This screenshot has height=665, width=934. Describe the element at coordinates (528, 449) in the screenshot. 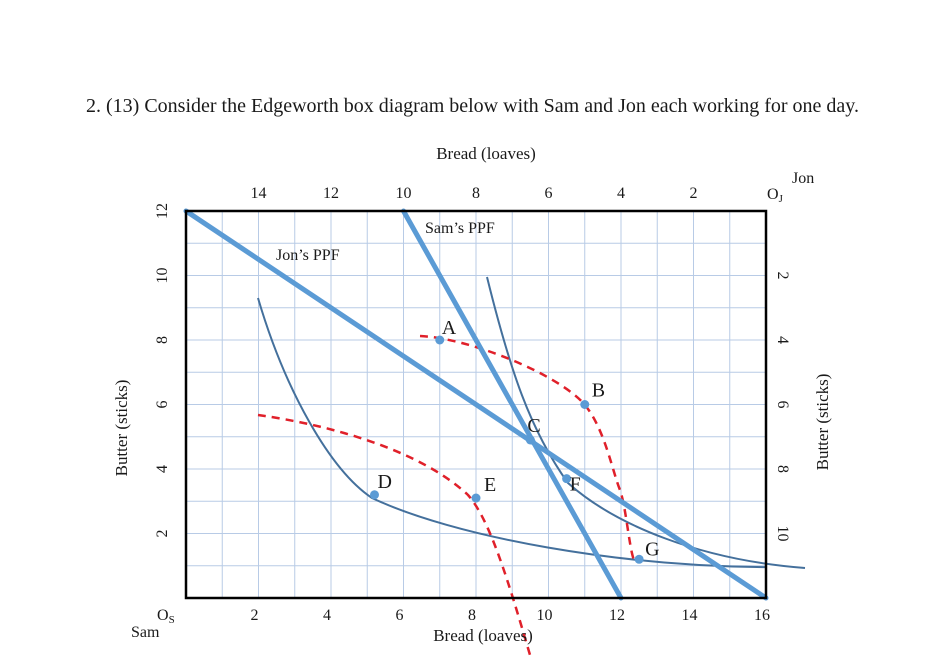

I see `upper-frontier-dashed` at that location.